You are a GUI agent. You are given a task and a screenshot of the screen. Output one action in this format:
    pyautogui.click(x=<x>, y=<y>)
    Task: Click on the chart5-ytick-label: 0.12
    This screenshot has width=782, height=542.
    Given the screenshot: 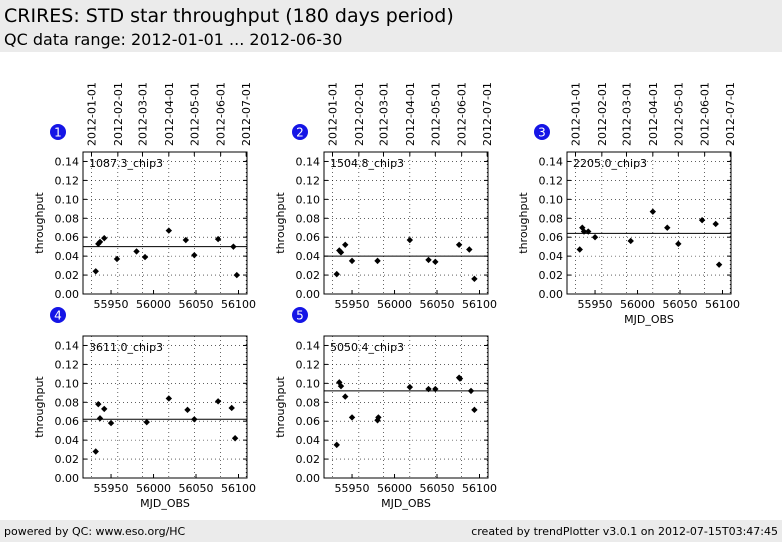 What is the action you would take?
    pyautogui.click(x=308, y=364)
    